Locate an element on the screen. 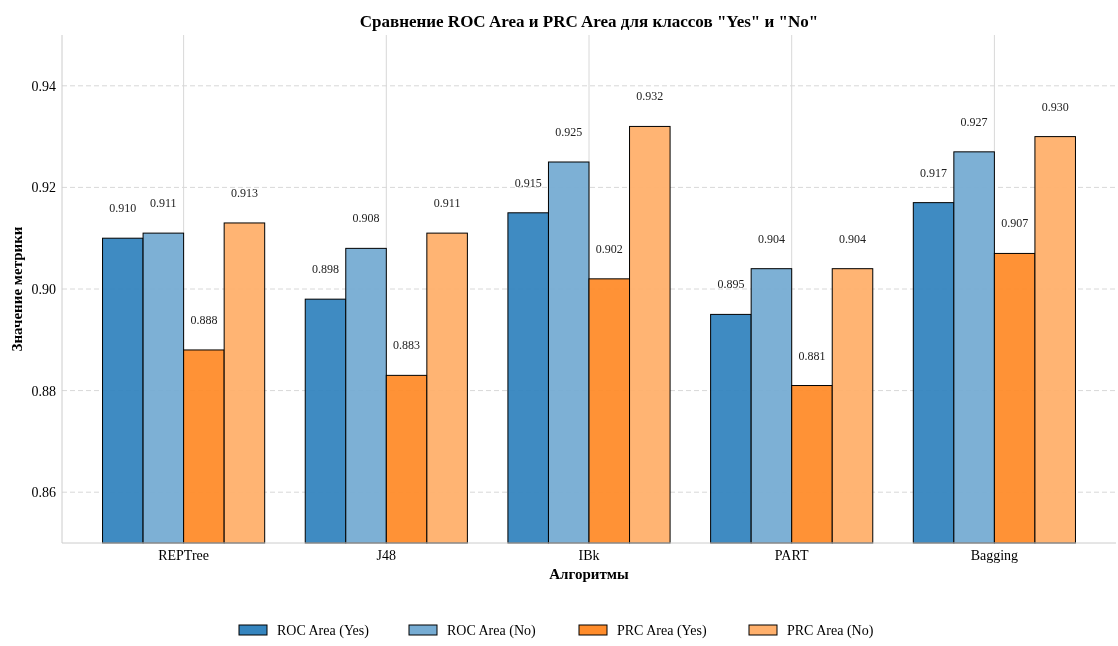 The width and height of the screenshot is (1118, 646). legend-label: ROC Area (Yes) is located at coordinates (323, 631).